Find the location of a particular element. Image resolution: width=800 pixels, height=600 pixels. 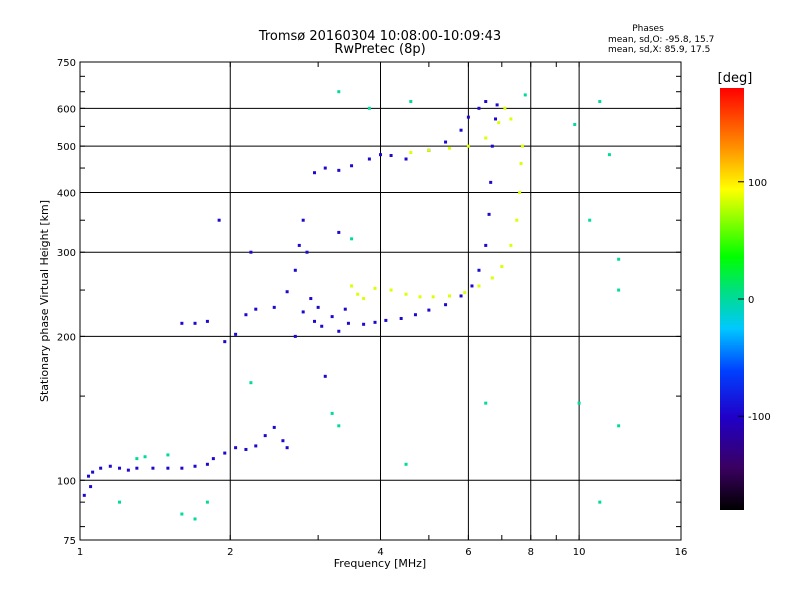

x-tick-label: 8 is located at coordinates (531, 552).